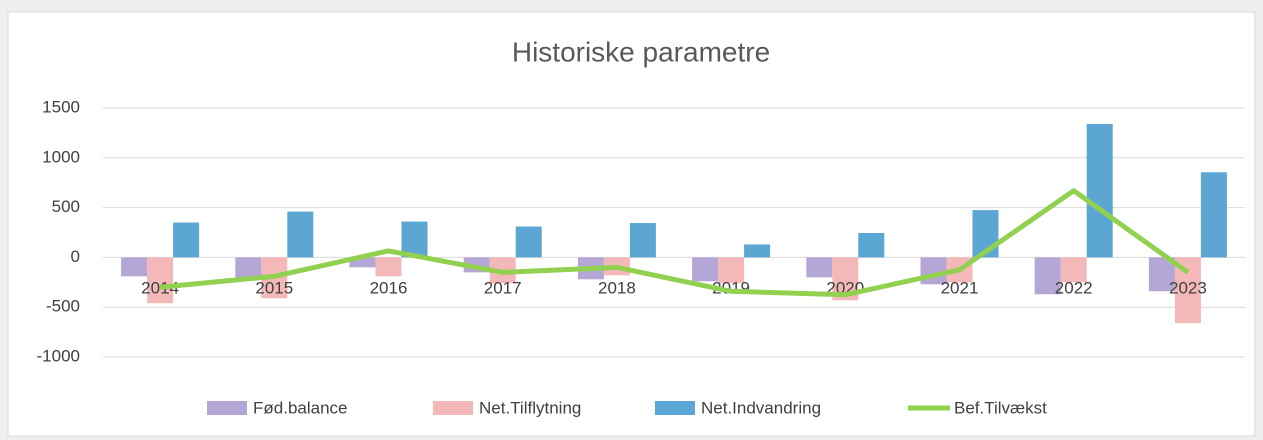  I want to click on x-tick-label: 2022, so click(1074, 287).